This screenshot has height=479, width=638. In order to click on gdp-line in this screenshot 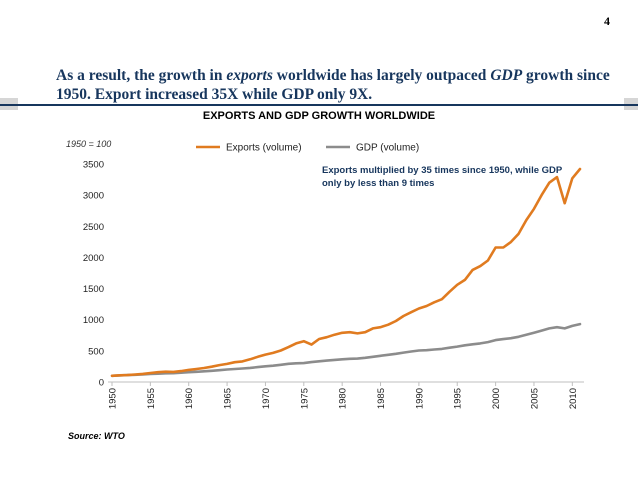, I will do `click(346, 350)`.